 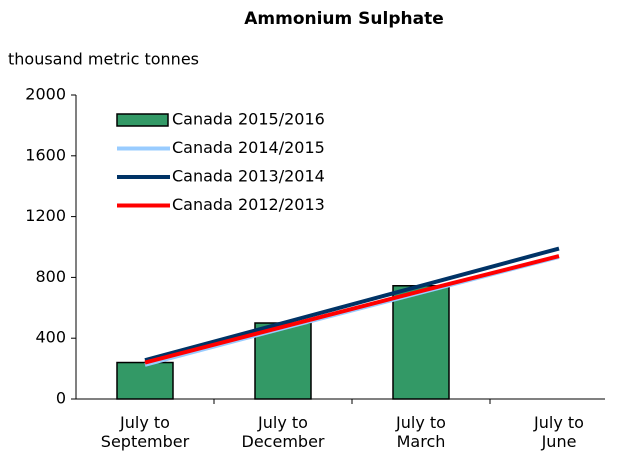 What do you see at coordinates (559, 432) in the screenshot?
I see `x-tick-label: July to June` at bounding box center [559, 432].